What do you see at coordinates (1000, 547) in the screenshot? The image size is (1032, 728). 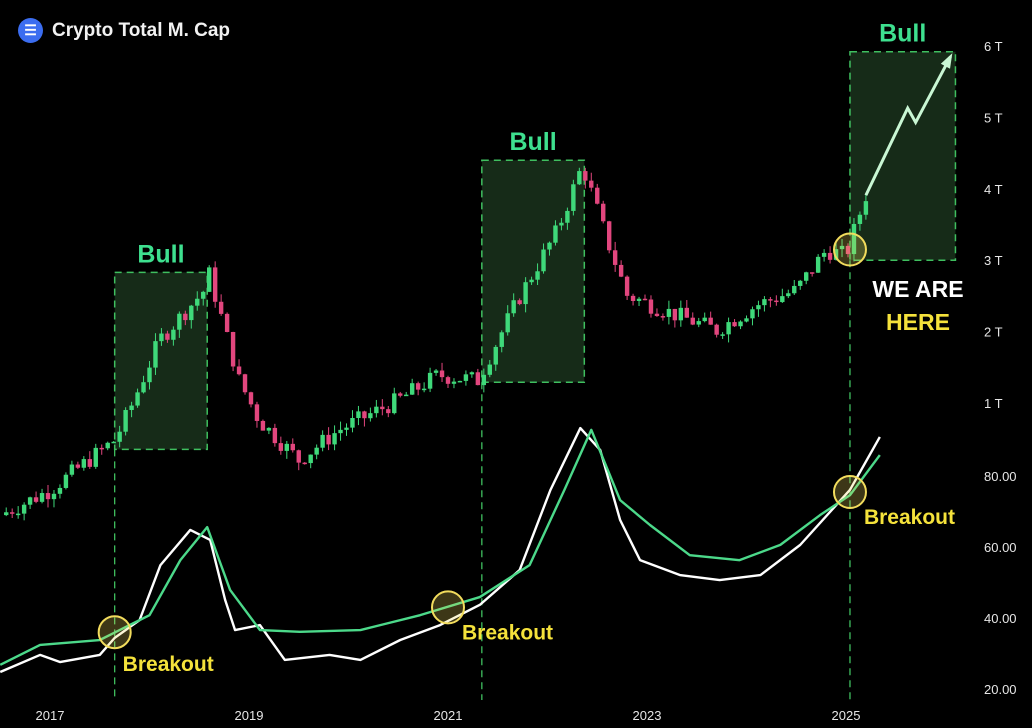 I see `indicator-axis-tick: 60.00` at bounding box center [1000, 547].